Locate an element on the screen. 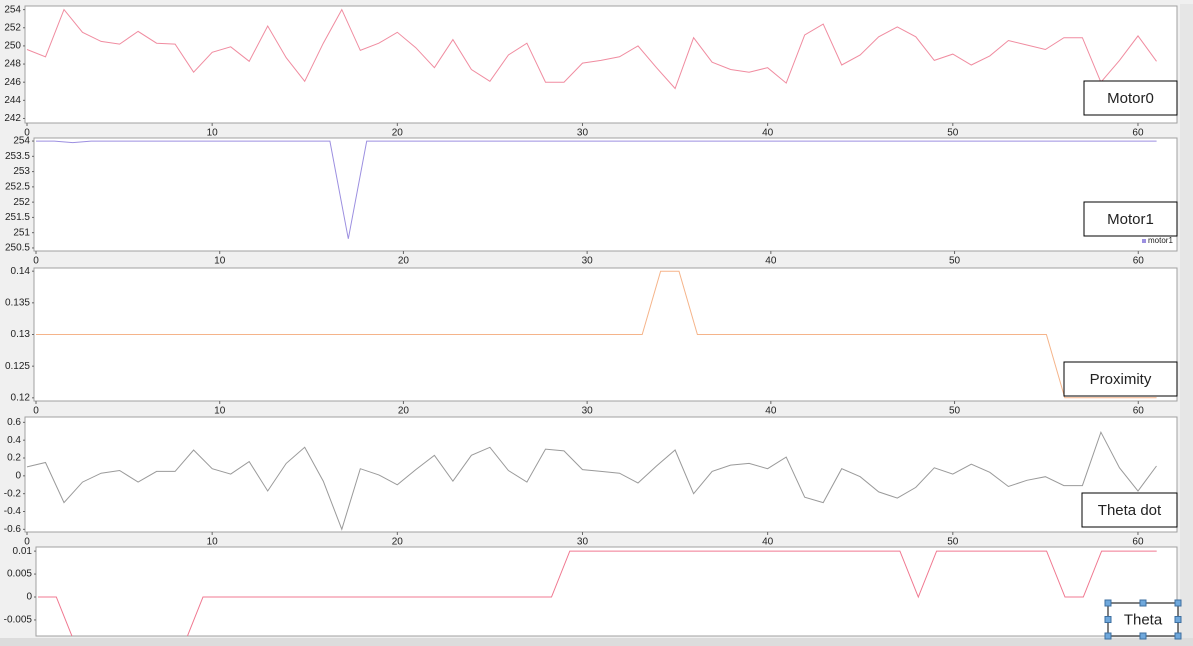 Image resolution: width=1193 pixels, height=646 pixels. y-tick-label: 0.01 is located at coordinates (23, 551).